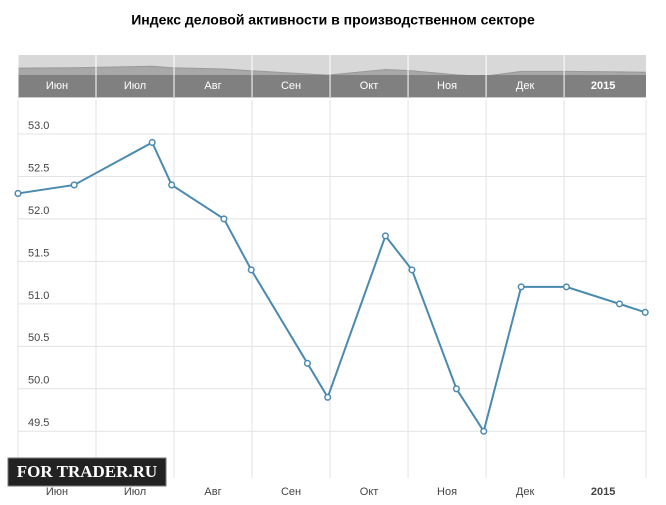 The width and height of the screenshot is (666, 505). What do you see at coordinates (38, 338) in the screenshot?
I see `y-tick-label: 50.5` at bounding box center [38, 338].